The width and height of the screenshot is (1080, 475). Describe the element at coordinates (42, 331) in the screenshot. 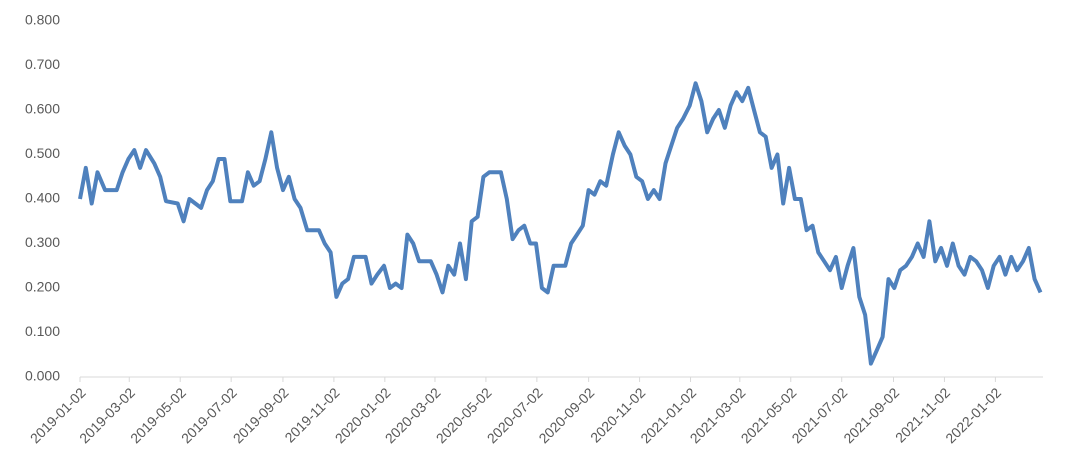

I see `y-tick-label: 0.100` at that location.